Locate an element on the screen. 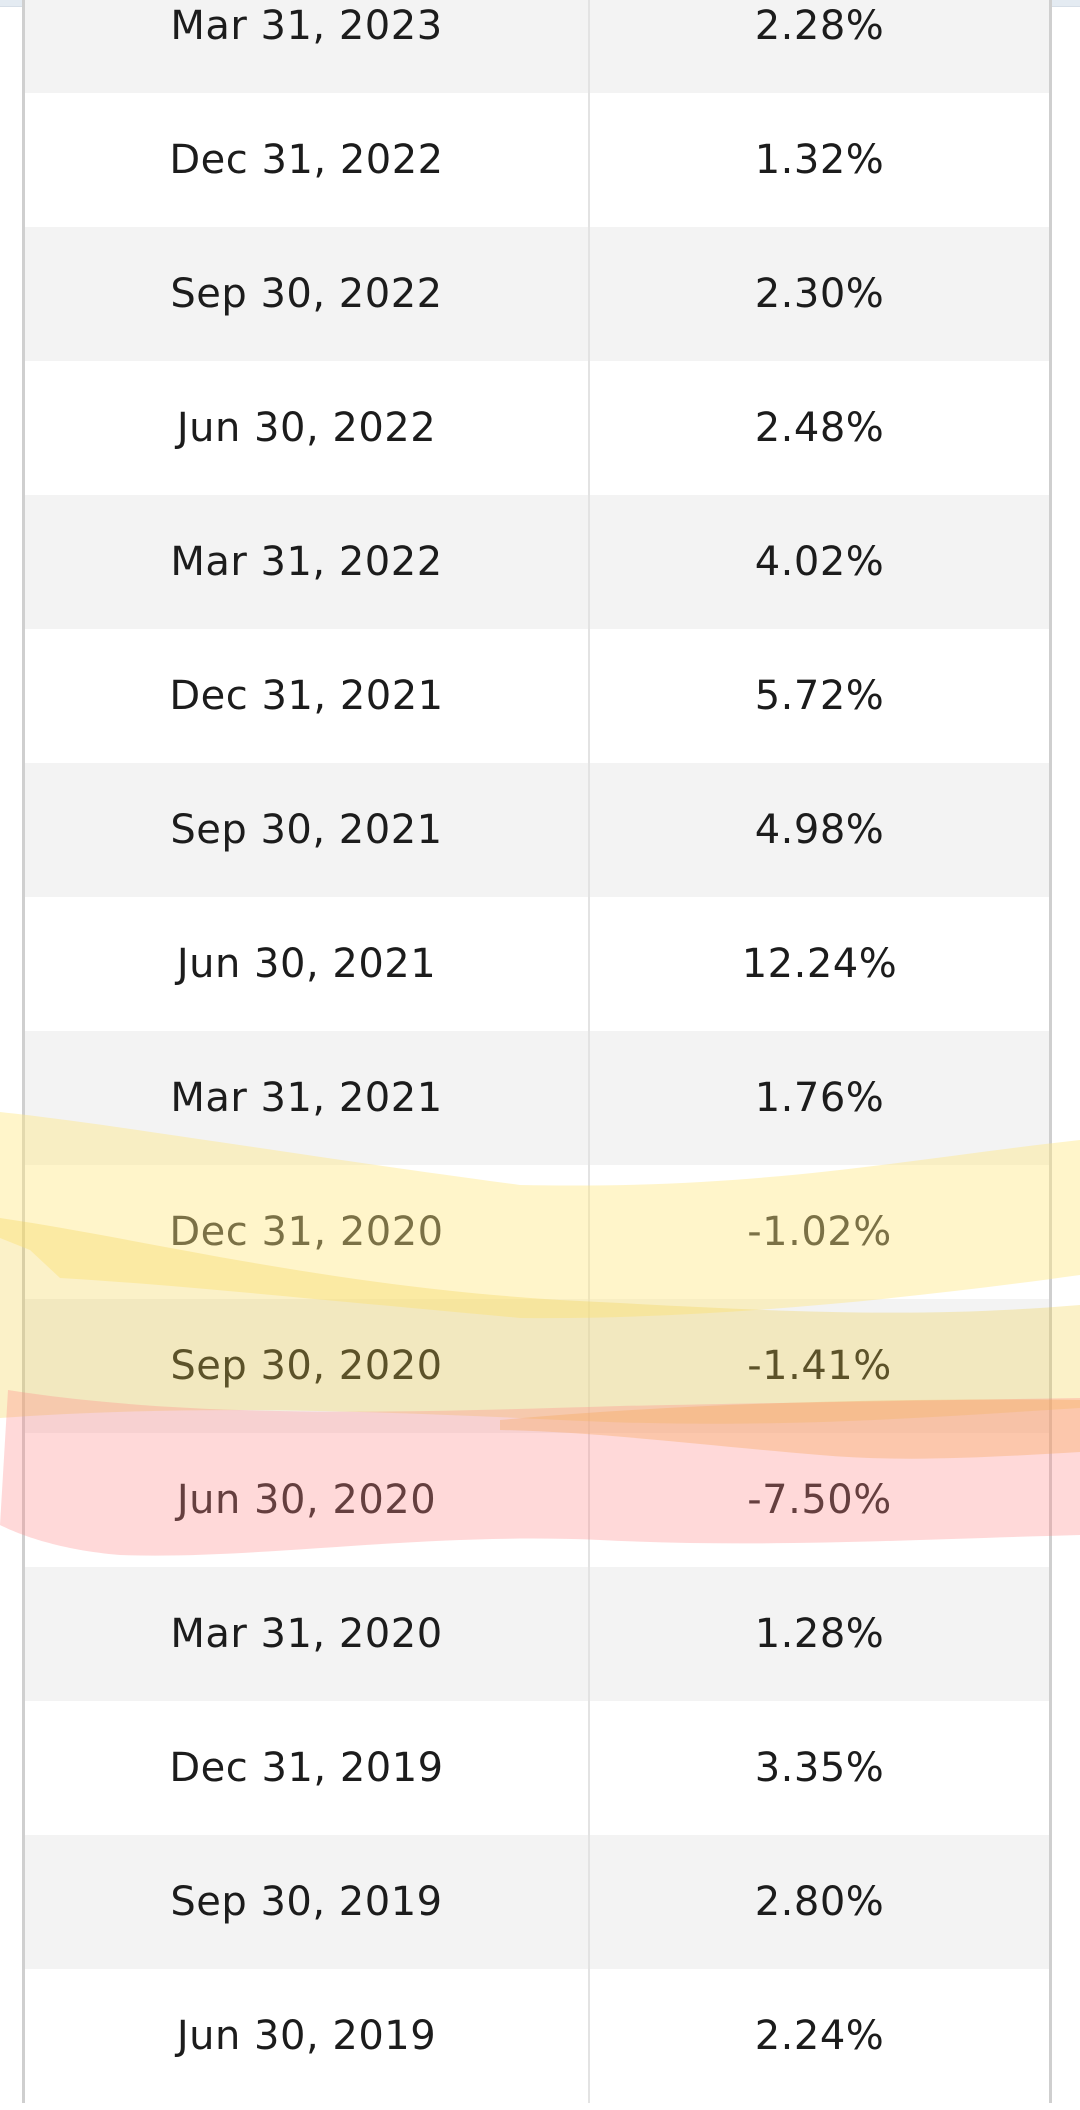  table-row: Jun 30, 2020 -7.50% is located at coordinates (537, 1500).